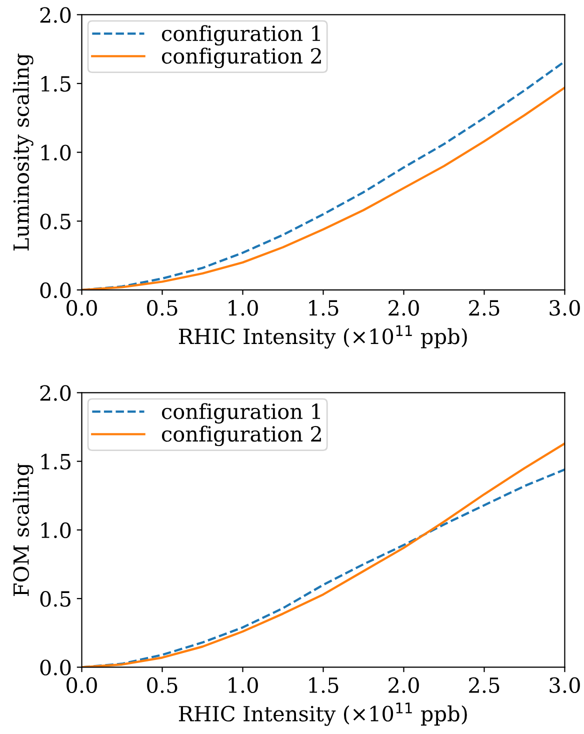 This screenshot has height=734, width=584. I want to click on y-axis-title: FOM scaling, so click(23, 529).